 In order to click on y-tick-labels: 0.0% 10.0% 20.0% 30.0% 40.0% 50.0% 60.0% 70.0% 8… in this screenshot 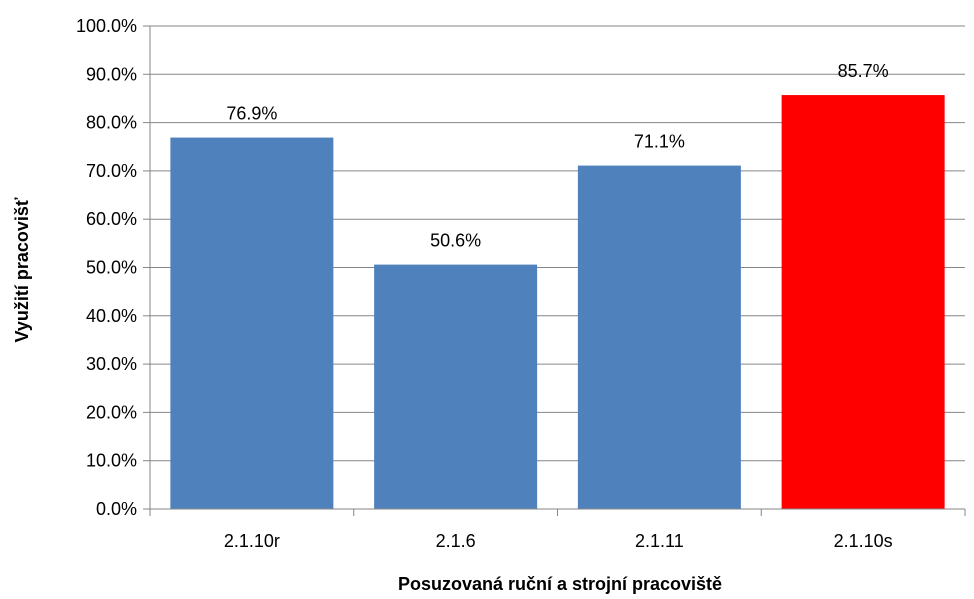, I will do `click(106, 267)`.